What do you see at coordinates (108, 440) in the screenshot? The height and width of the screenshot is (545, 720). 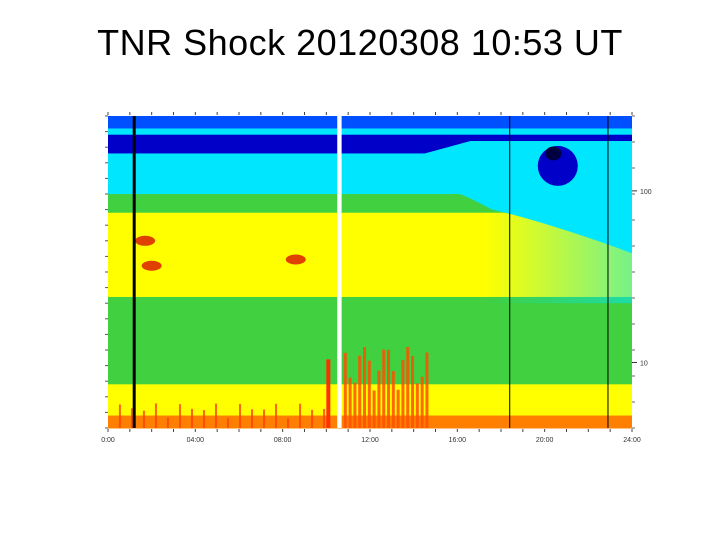 I see `x-tick-label: 0:00` at bounding box center [108, 440].